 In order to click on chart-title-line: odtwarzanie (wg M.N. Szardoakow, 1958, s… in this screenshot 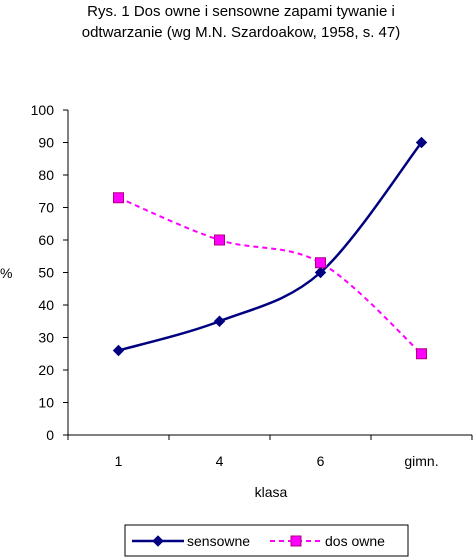, I will do `click(241, 32)`.